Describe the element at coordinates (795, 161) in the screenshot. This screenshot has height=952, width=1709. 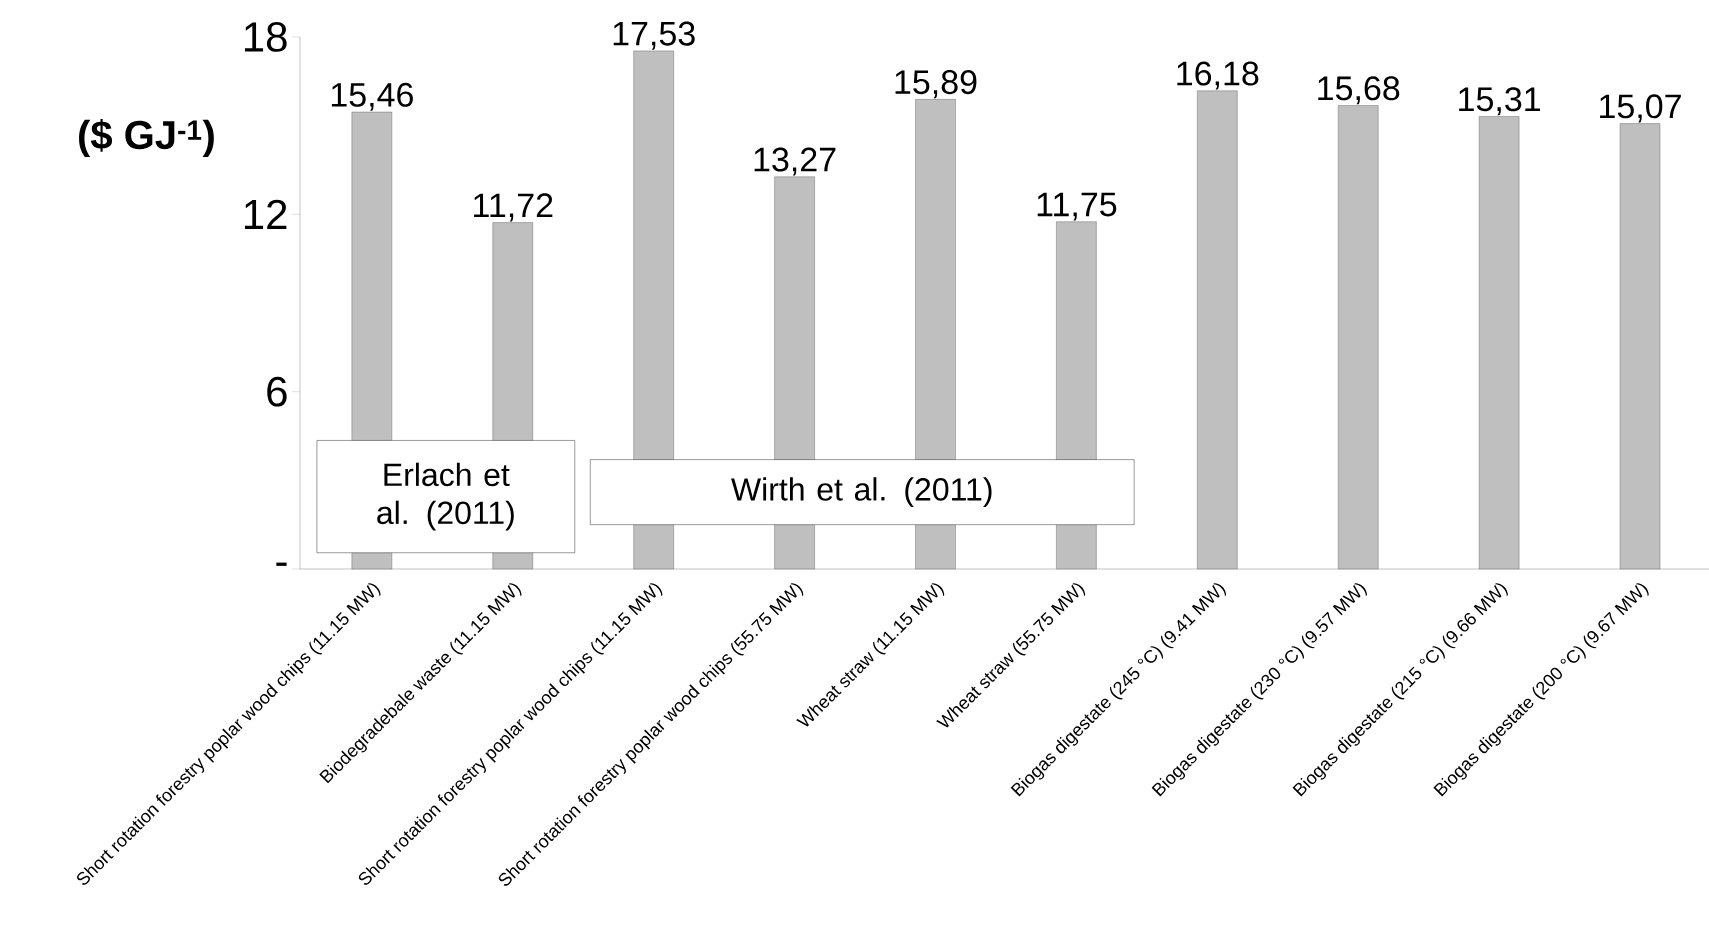
I see `data-label: 13,27` at that location.